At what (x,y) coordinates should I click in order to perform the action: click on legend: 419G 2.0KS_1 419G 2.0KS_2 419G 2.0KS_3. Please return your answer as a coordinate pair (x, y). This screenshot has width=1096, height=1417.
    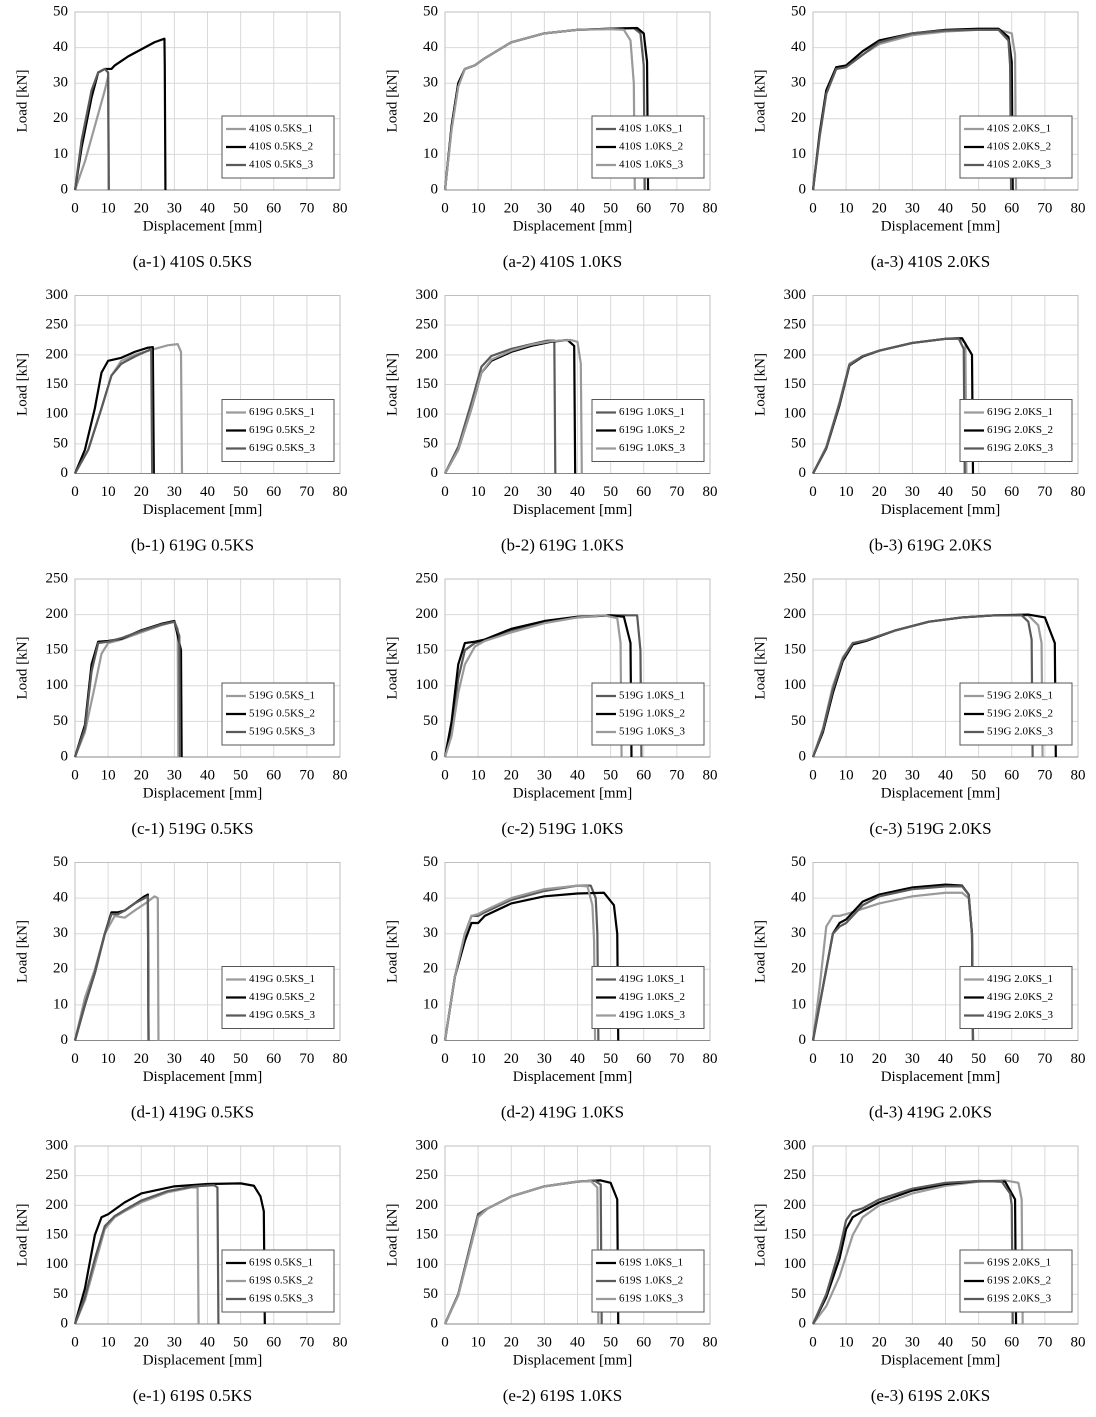
    Looking at the image, I should click on (1016, 997).